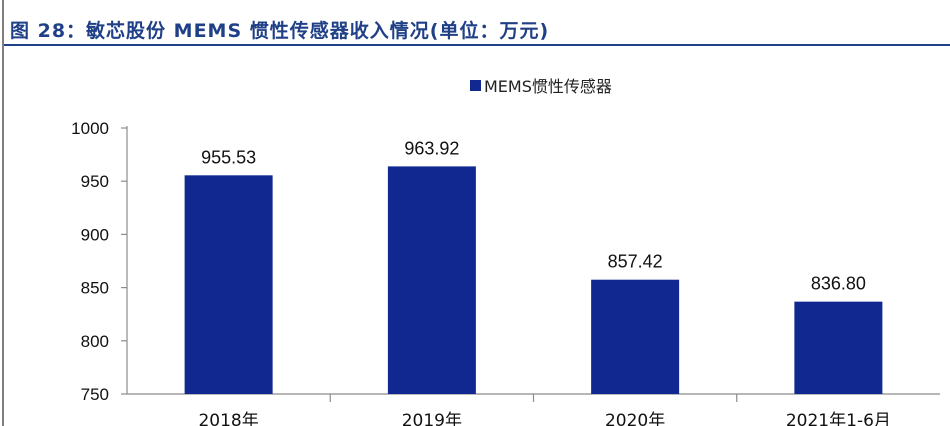 This screenshot has width=950, height=426. What do you see at coordinates (548, 86) in the screenshot?
I see `legend-label-mems-inertial-sensor: MEMS惯性传感器` at bounding box center [548, 86].